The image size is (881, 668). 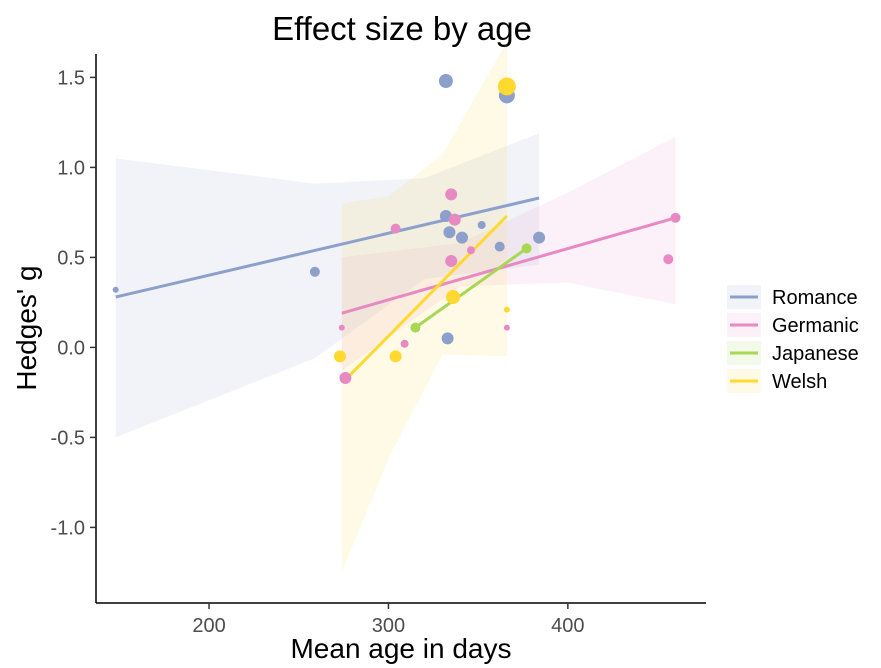 I want to click on x-tick-label: 300, so click(x=388, y=626).